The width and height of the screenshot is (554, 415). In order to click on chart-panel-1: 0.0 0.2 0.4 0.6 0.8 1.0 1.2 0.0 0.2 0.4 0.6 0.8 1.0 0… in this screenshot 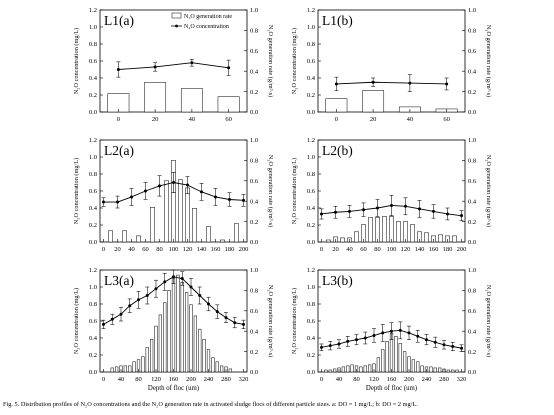, I will do `click(173, 65)`.